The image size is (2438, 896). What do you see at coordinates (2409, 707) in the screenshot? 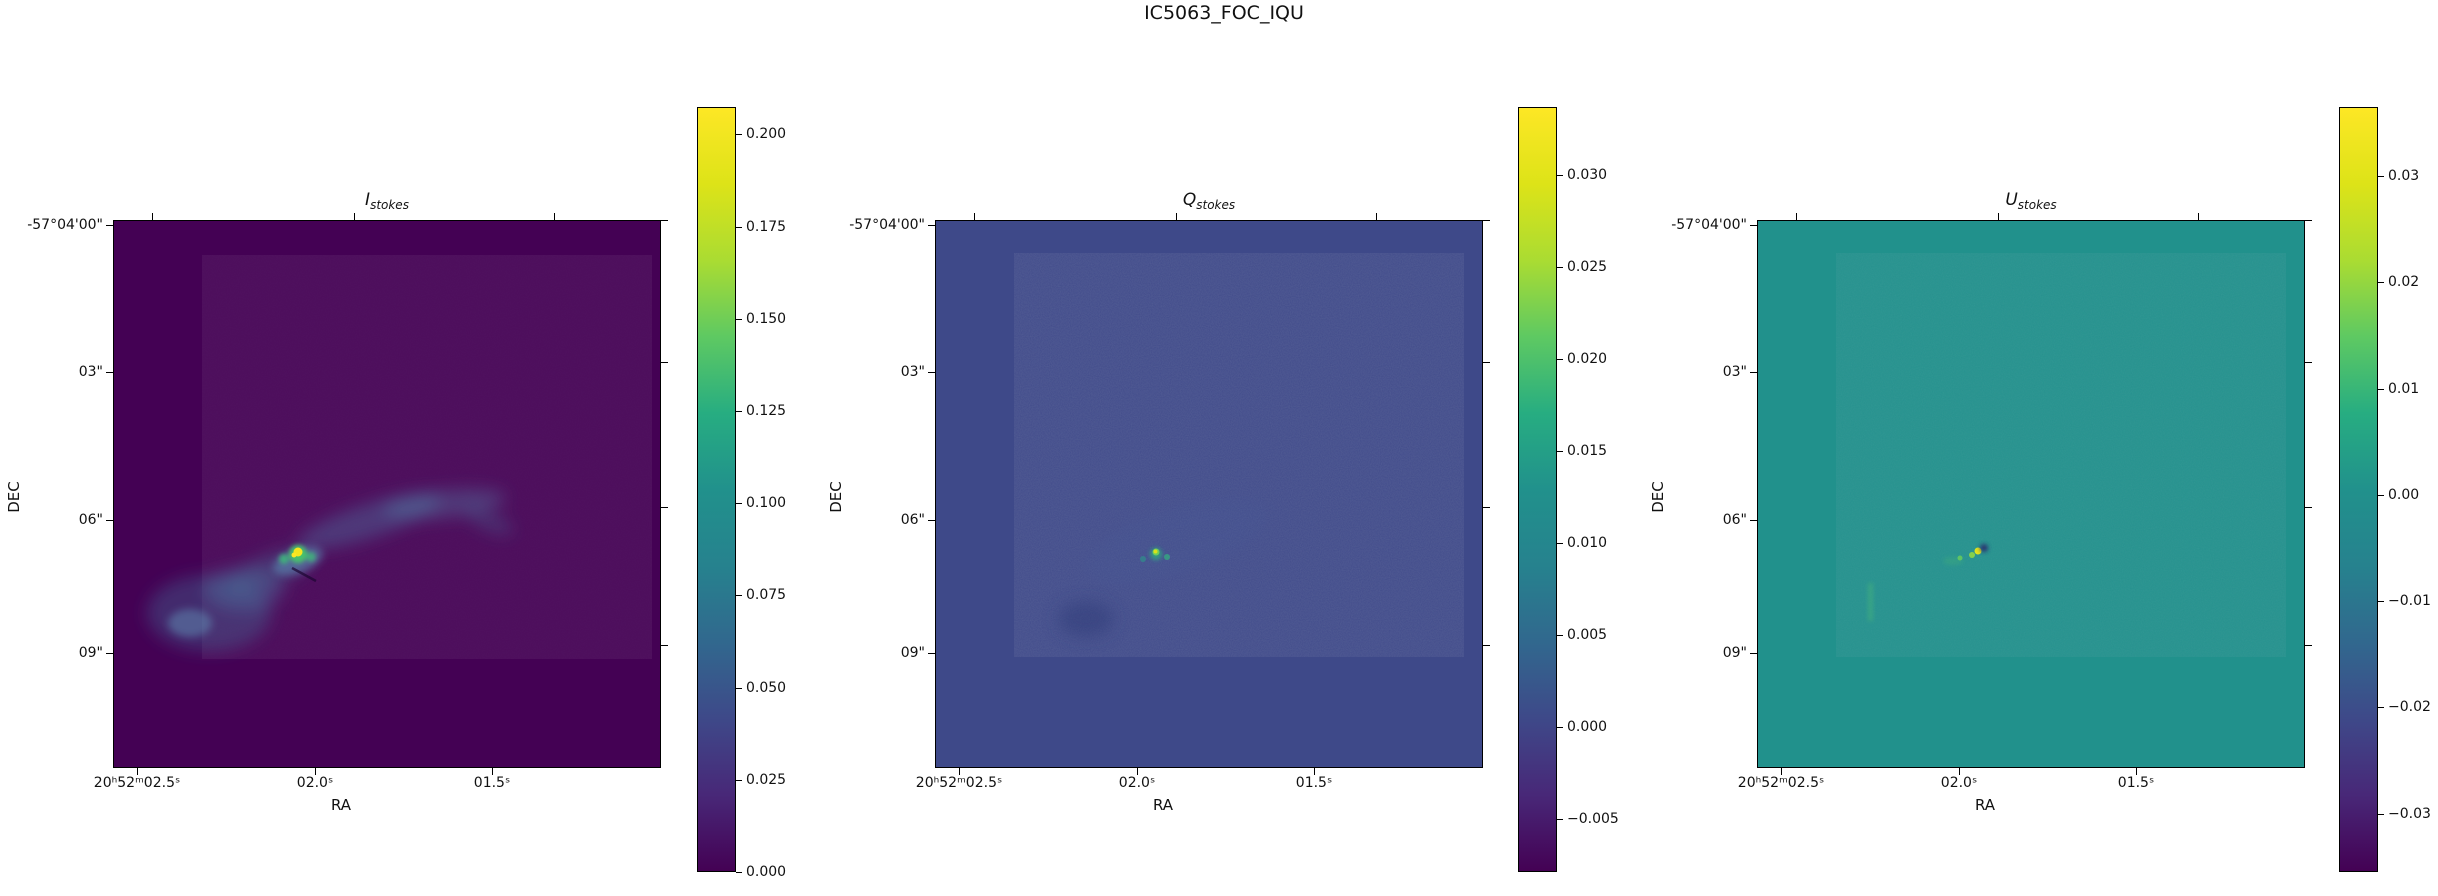
I see `colorbar-tick-label: −0.02` at bounding box center [2409, 707].